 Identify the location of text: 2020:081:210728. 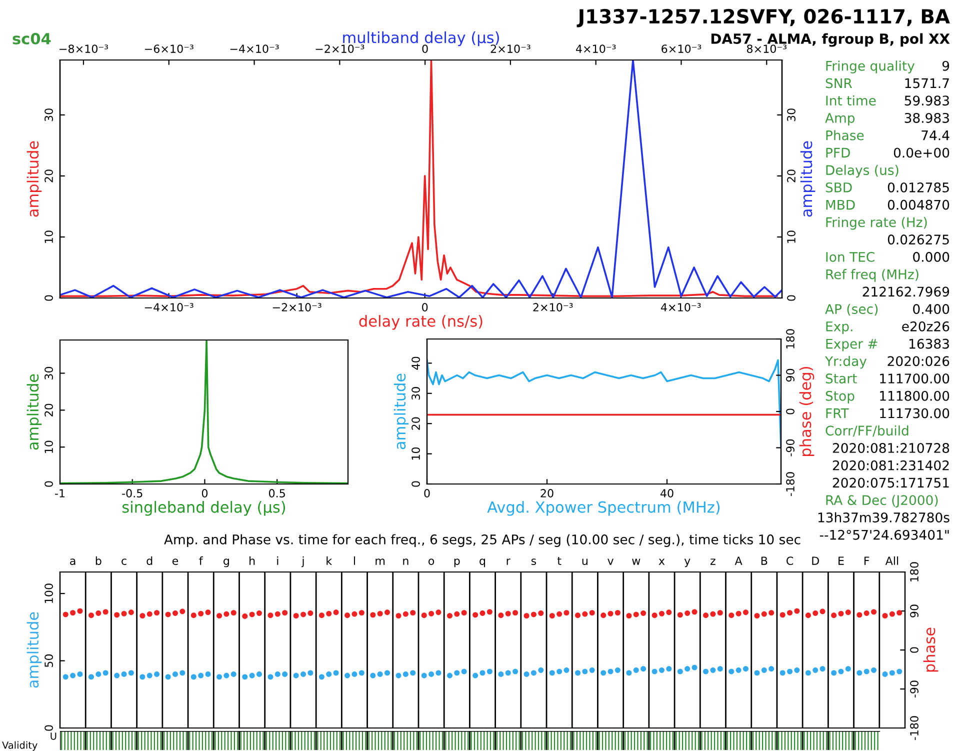
(891, 447).